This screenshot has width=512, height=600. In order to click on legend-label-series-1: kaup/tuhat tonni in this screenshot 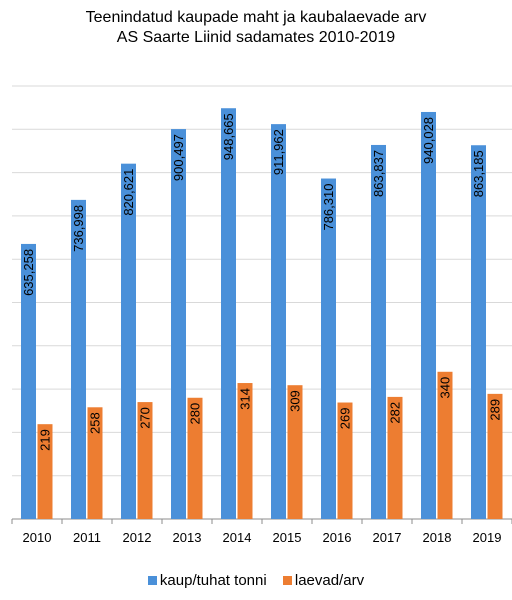, I will do `click(213, 580)`.